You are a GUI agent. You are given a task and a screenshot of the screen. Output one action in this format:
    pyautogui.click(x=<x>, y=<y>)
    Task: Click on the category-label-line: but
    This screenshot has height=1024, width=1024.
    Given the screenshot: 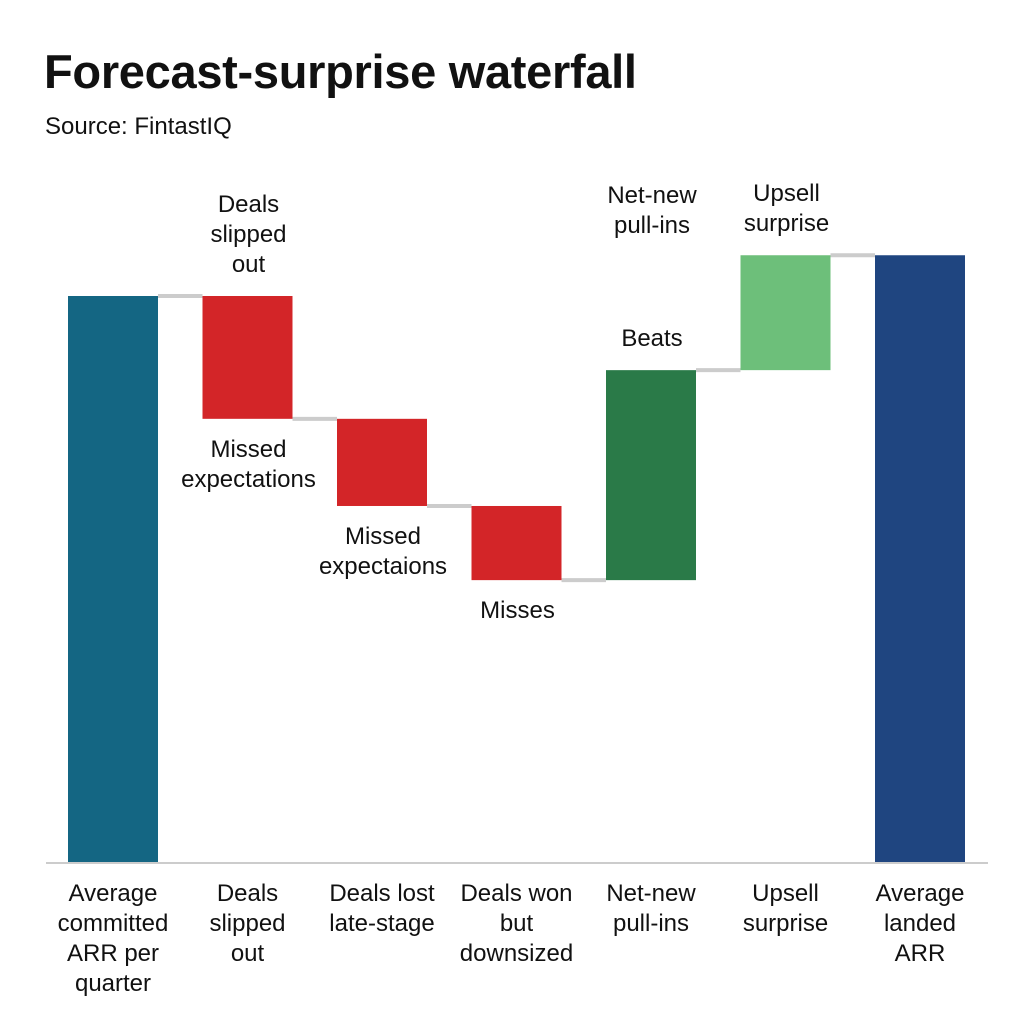 What is the action you would take?
    pyautogui.click(x=517, y=923)
    